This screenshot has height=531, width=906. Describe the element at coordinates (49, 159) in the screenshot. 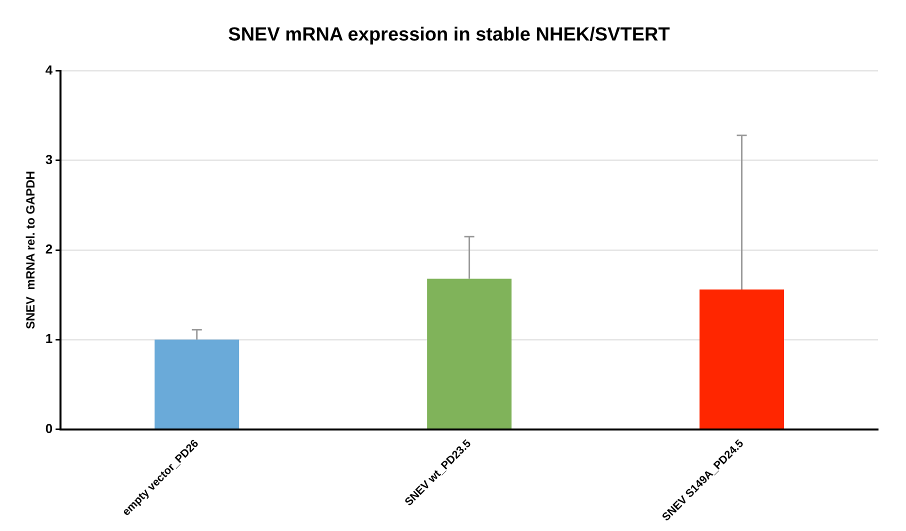

I see `y-tick-label: 3` at that location.